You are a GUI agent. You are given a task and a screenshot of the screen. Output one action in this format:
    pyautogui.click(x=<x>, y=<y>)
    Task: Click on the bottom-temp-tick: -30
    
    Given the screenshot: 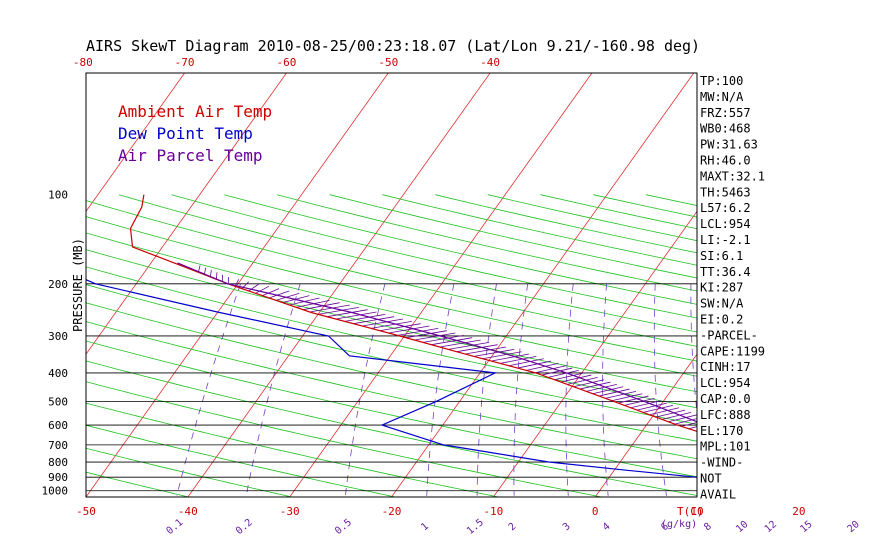 What is the action you would take?
    pyautogui.click(x=290, y=511)
    